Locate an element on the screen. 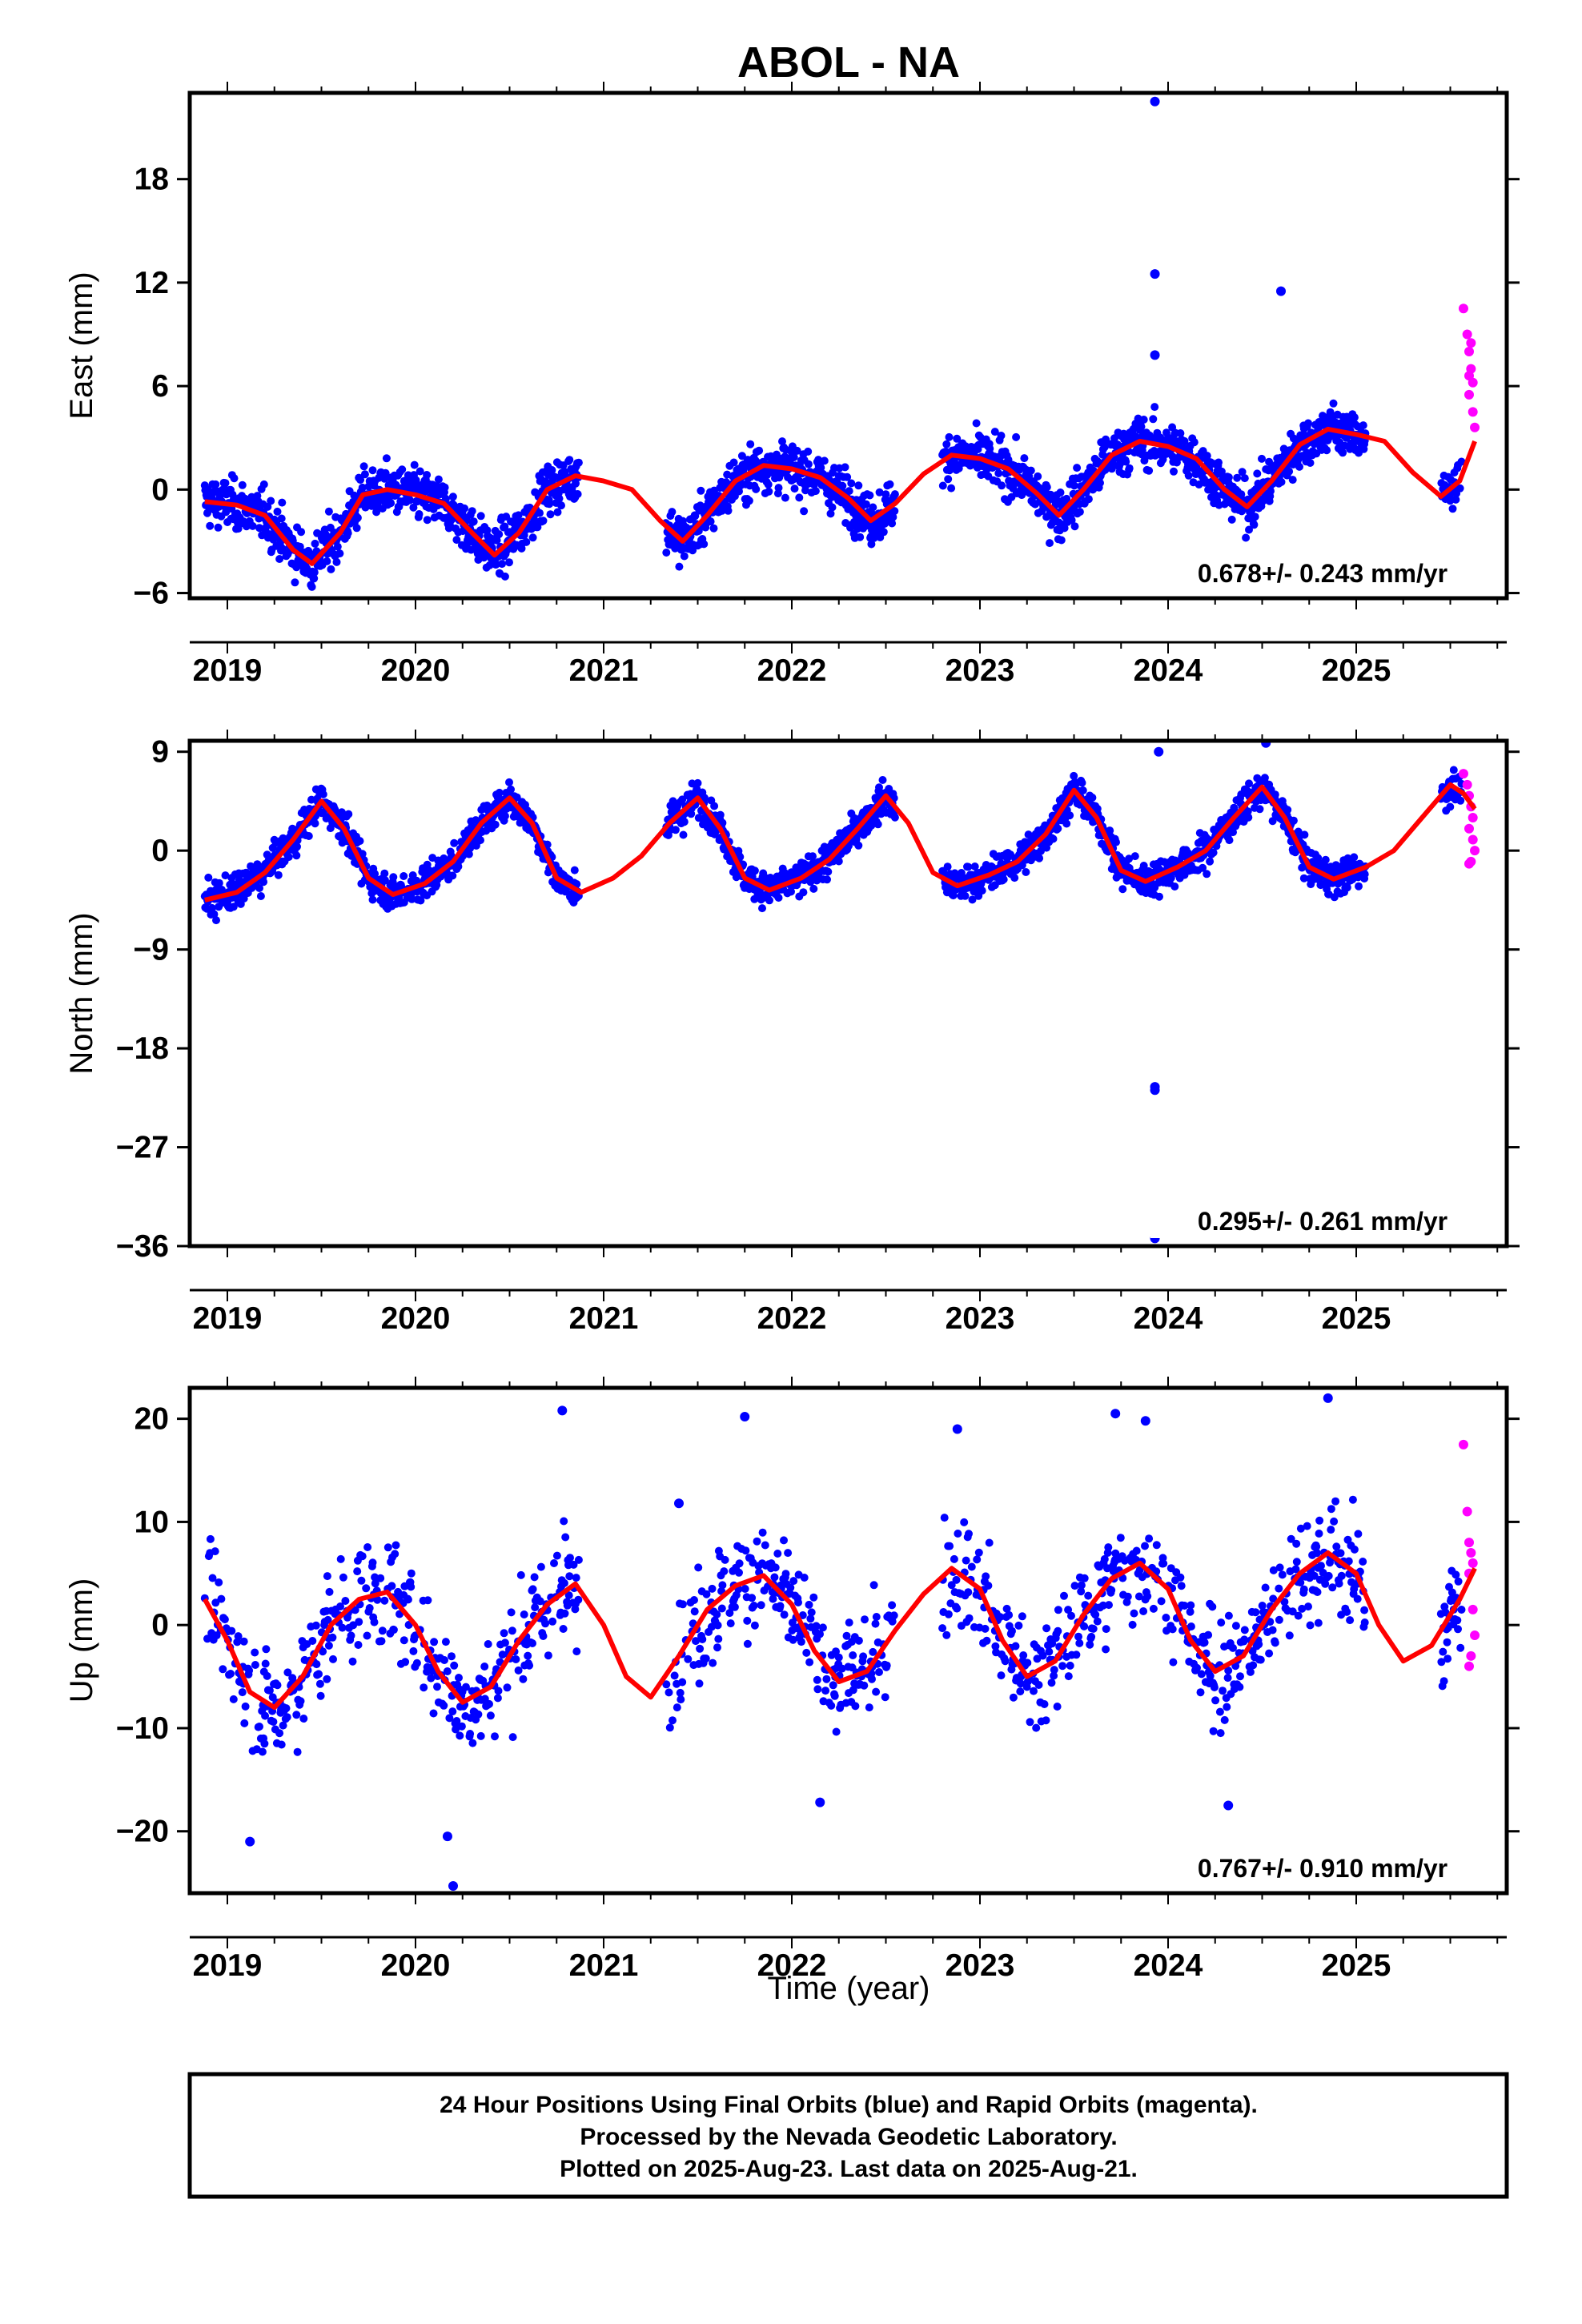 Image resolution: width=1582 pixels, height=2324 pixels. data-point-outlier is located at coordinates (1281, 291).